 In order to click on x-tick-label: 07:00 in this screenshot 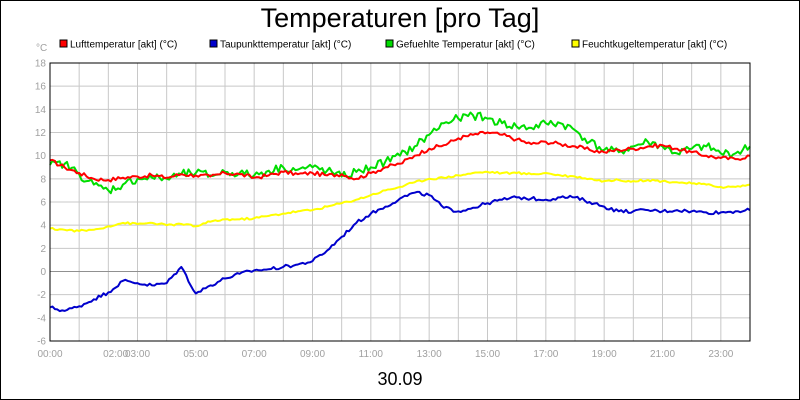, I will do `click(254, 354)`.